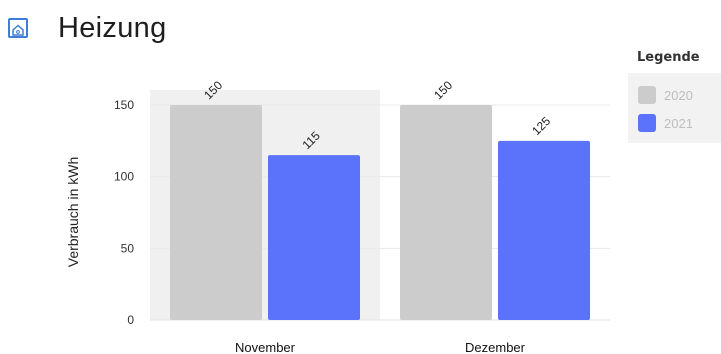  Describe the element at coordinates (446, 212) in the screenshot. I see `bar-2020-dezember` at that location.